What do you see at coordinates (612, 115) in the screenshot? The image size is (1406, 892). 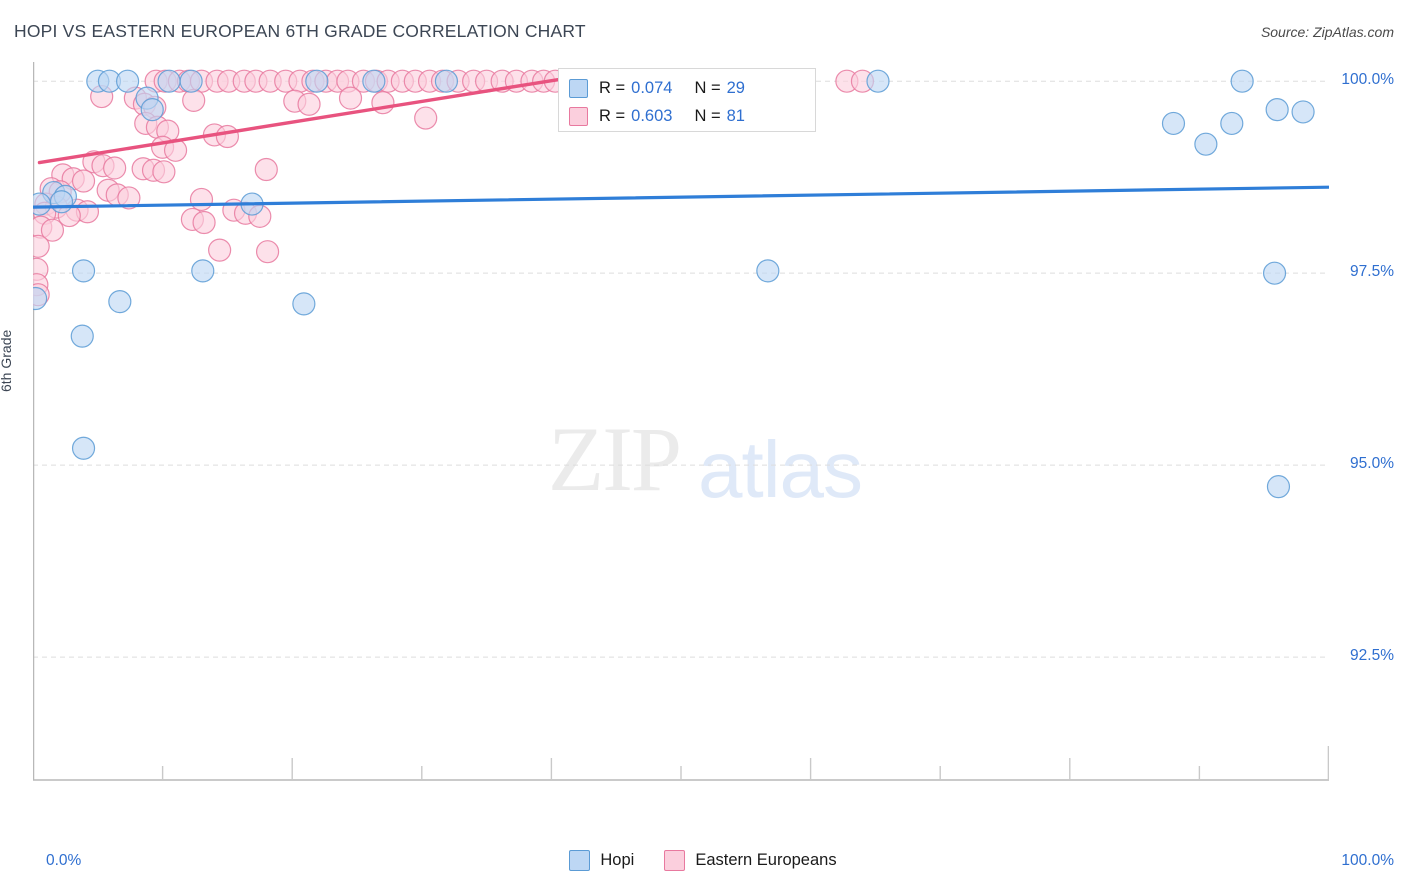 I see `ee-r-label: R =` at bounding box center [612, 115].